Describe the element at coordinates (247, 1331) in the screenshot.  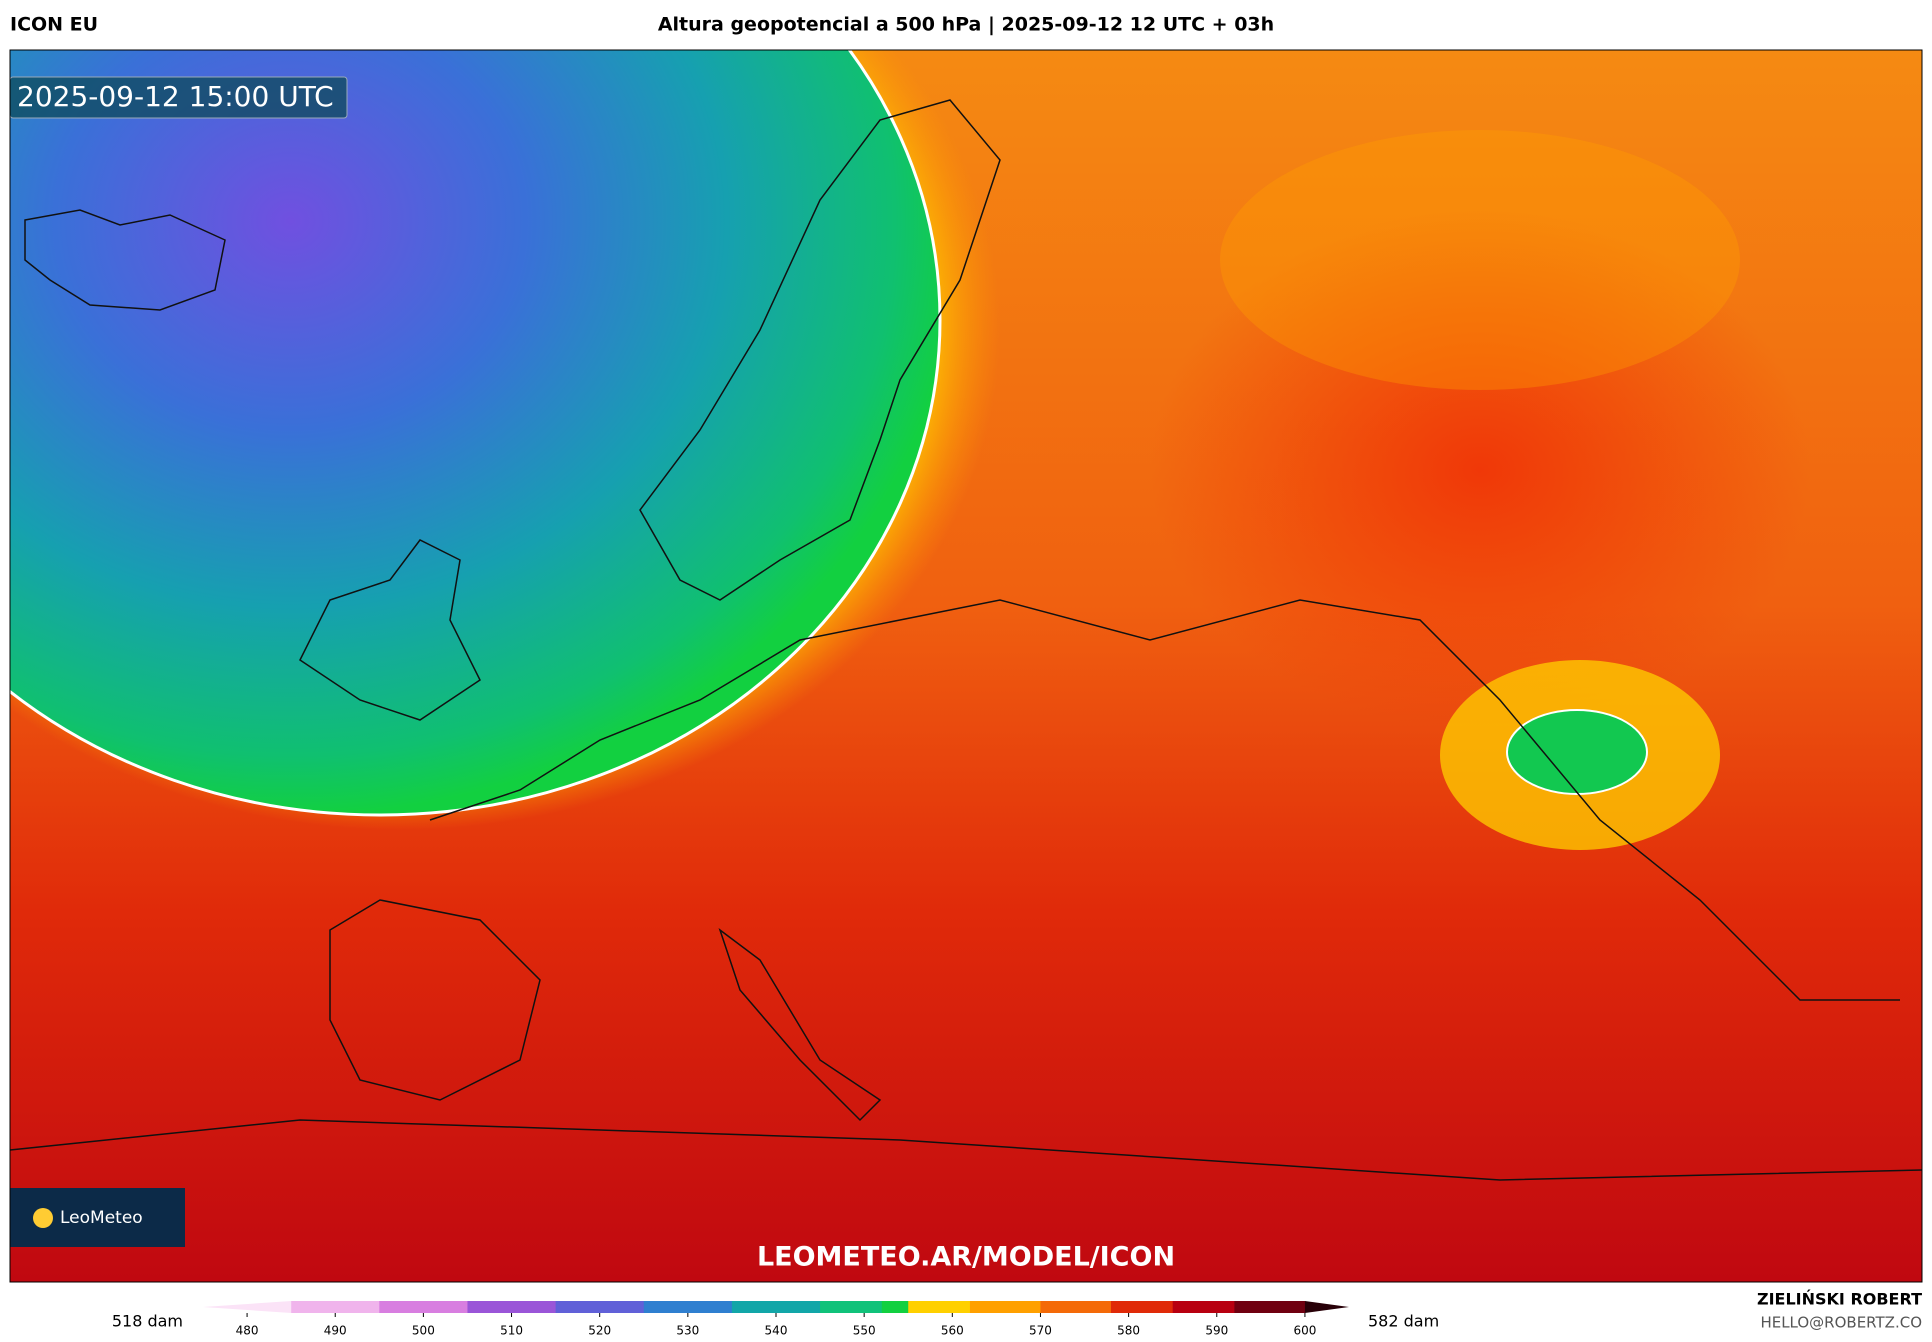
I see `colorbar-tick-label: 480` at that location.